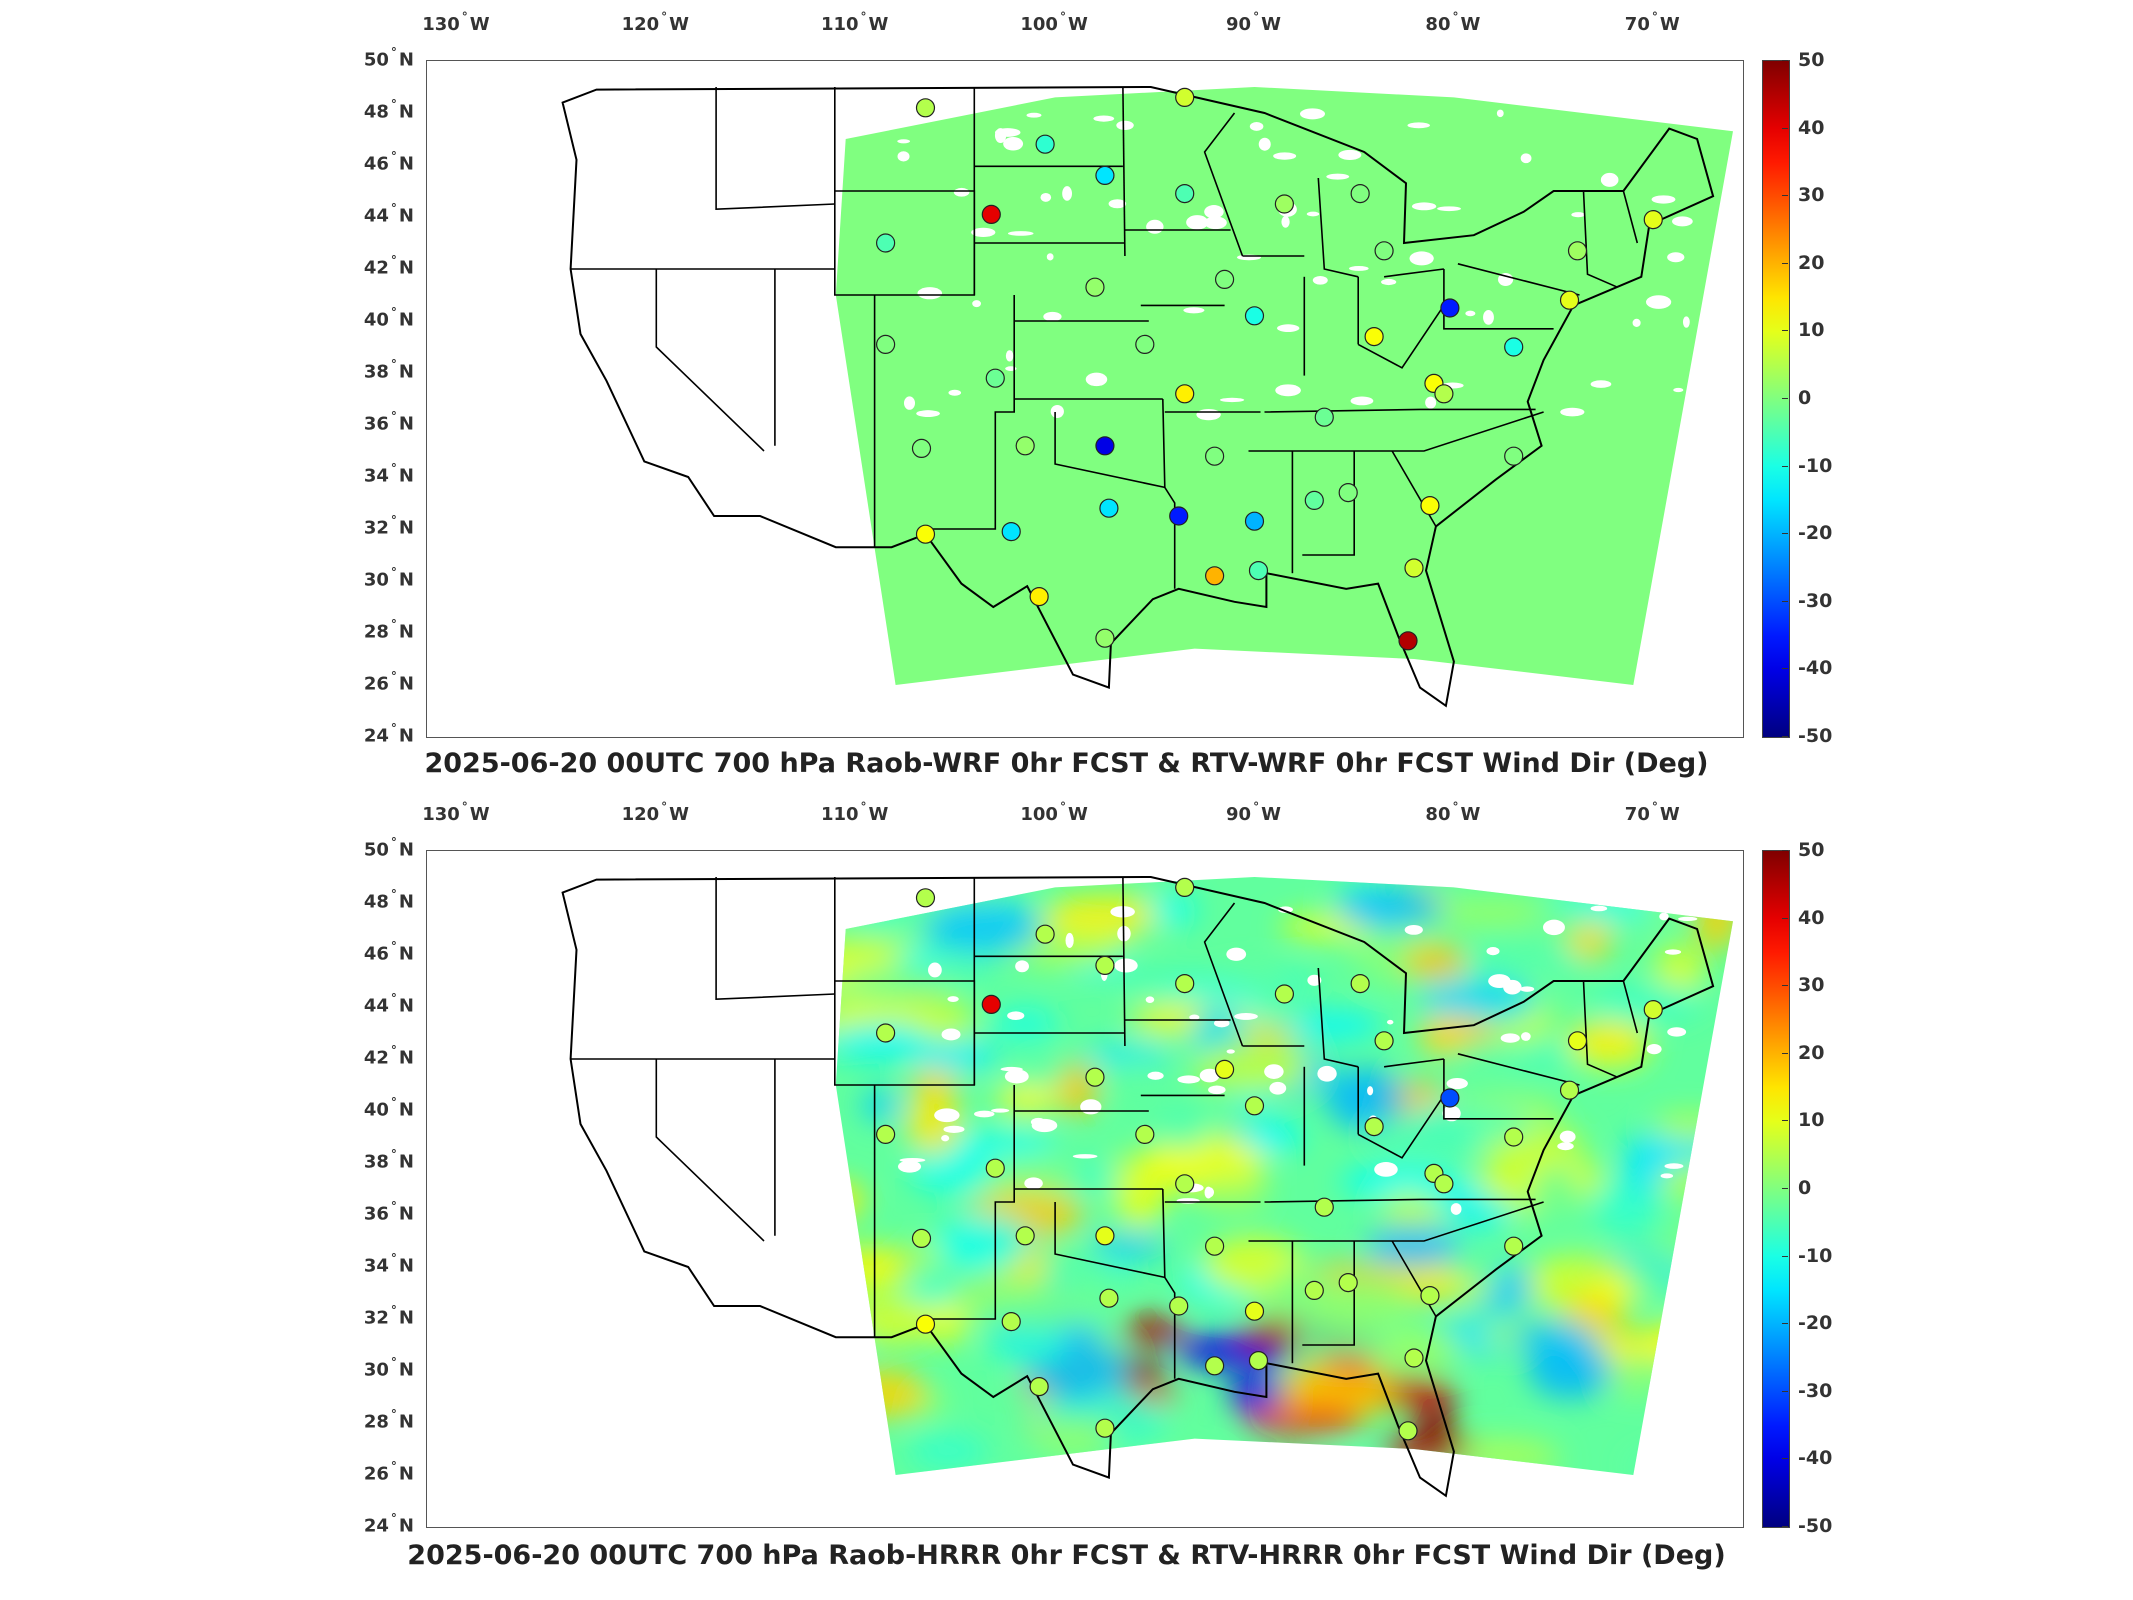 The image size is (2133, 1600). What do you see at coordinates (1811, 917) in the screenshot?
I see `colorbar-tick-label: 40` at bounding box center [1811, 917].